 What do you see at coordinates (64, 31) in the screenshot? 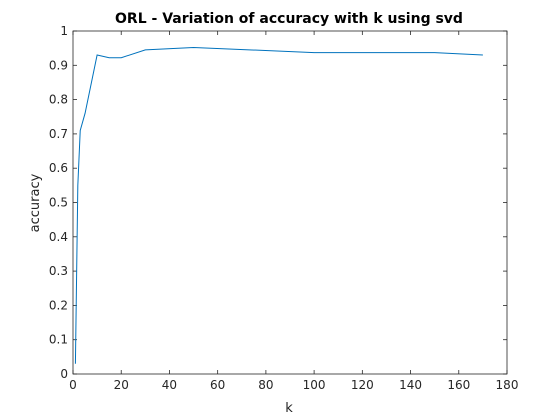
I see `y-tick-label: 1` at bounding box center [64, 31].